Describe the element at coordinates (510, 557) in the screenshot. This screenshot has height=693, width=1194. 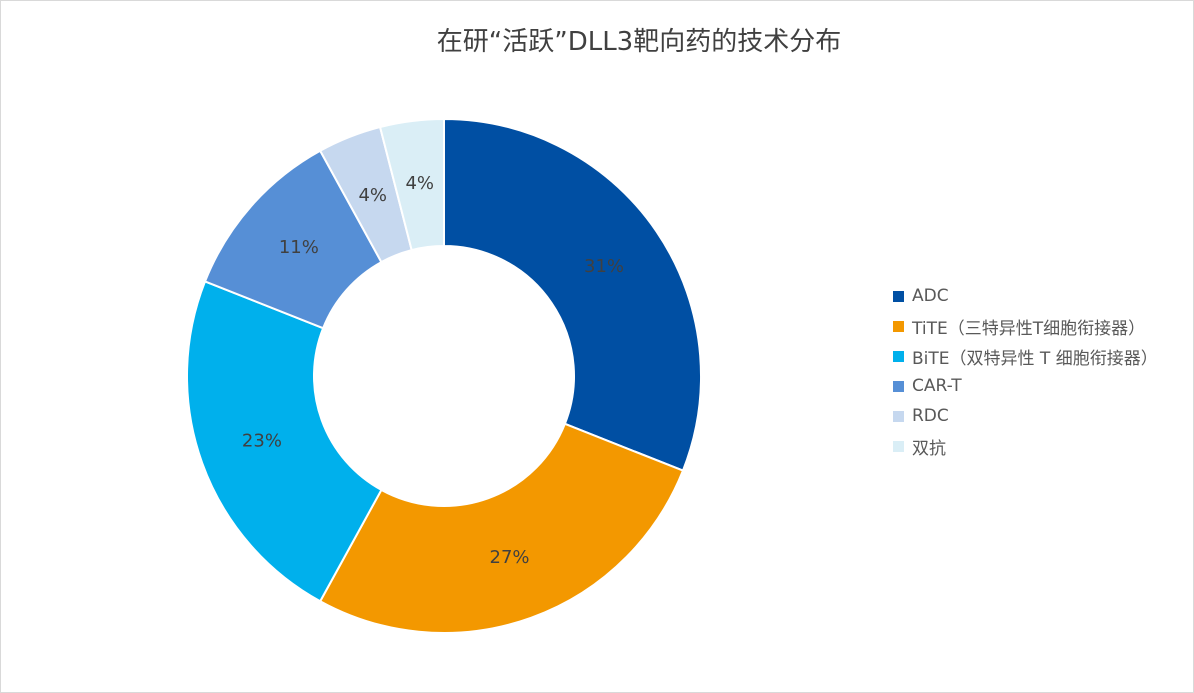
I see `slice-label-1: 27%` at that location.